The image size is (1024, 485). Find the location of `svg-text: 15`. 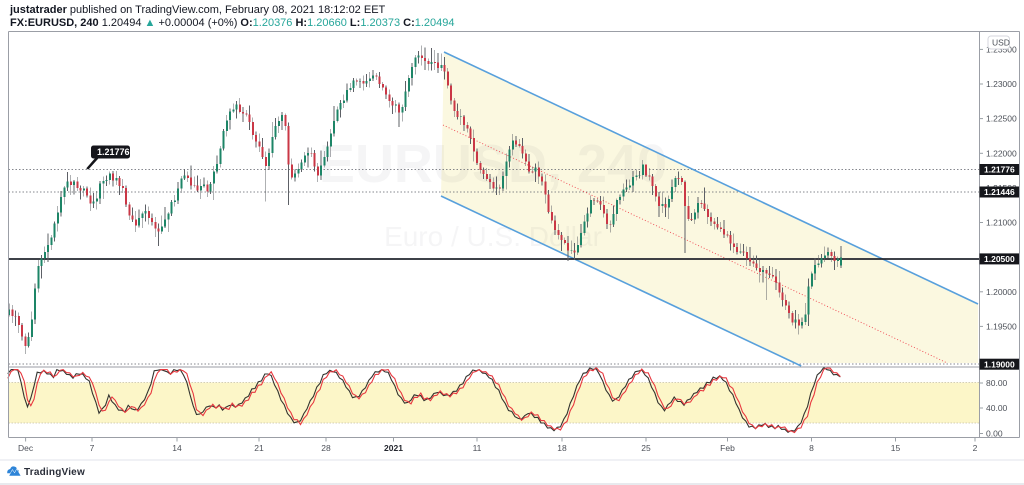

svg-text: 15 is located at coordinates (896, 448).